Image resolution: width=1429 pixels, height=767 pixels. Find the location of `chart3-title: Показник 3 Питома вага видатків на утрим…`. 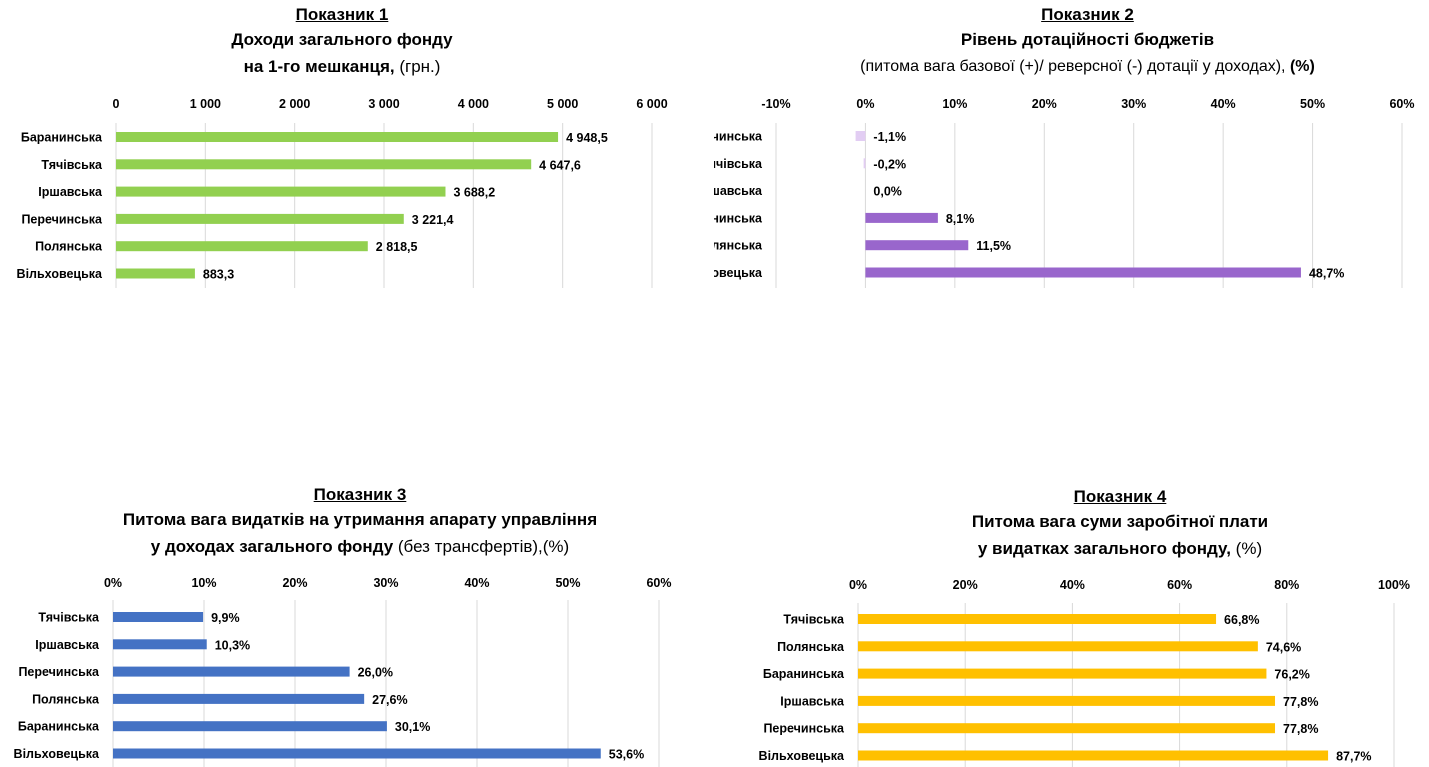

chart3-title: Показник 3 Питома вага видатків на утрим… is located at coordinates (360, 522).